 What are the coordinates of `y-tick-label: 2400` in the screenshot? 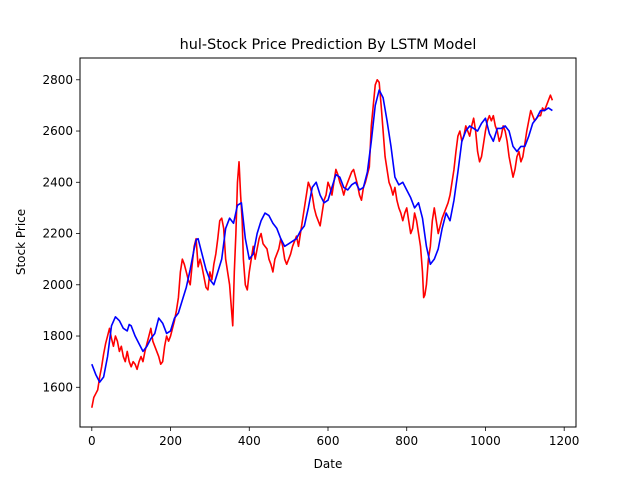 It's located at (57, 182).